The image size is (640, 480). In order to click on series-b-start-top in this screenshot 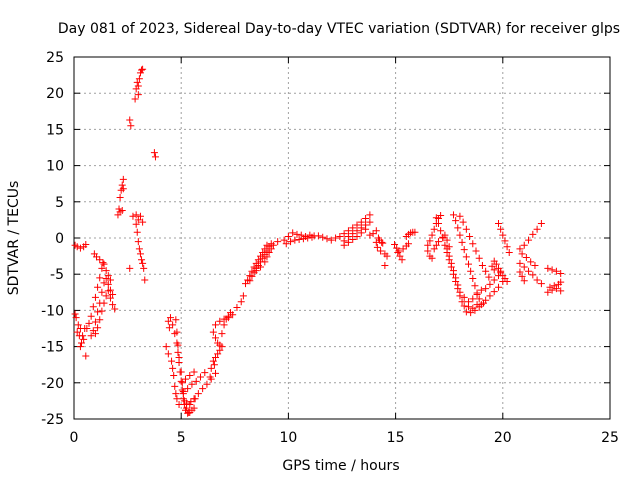, I will do `click(98, 258)`.